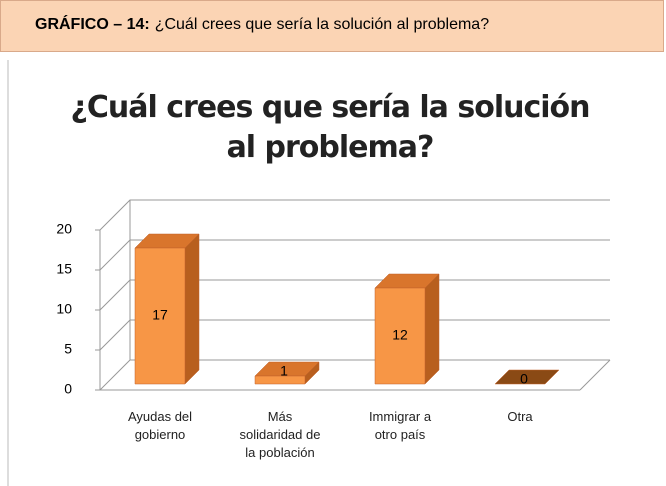  I want to click on x-tick-label: Más solidaridad de la población, so click(280, 434).